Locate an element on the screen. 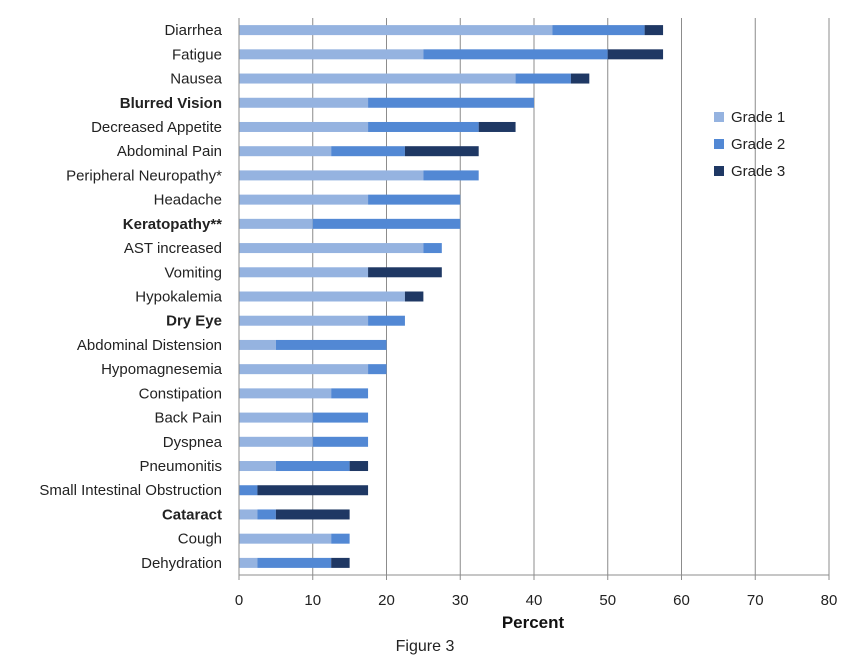  category-label: Back Pain is located at coordinates (188, 418).